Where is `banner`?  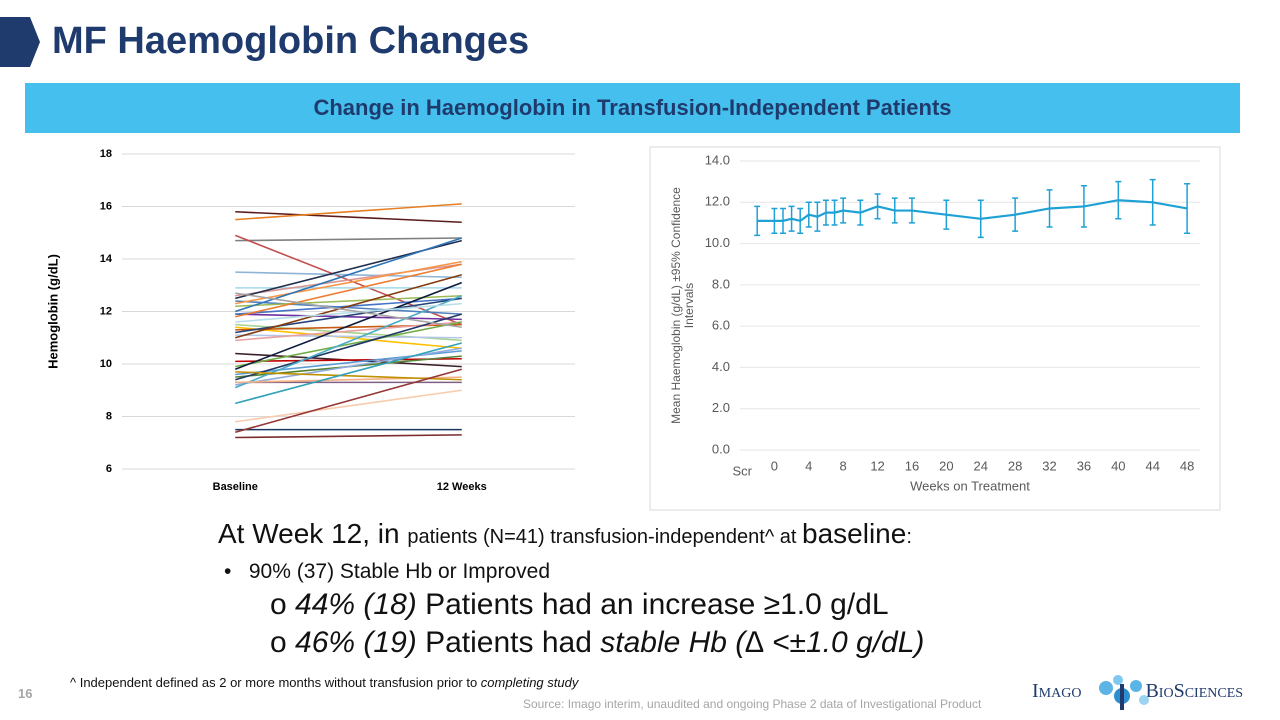 banner is located at coordinates (632, 108).